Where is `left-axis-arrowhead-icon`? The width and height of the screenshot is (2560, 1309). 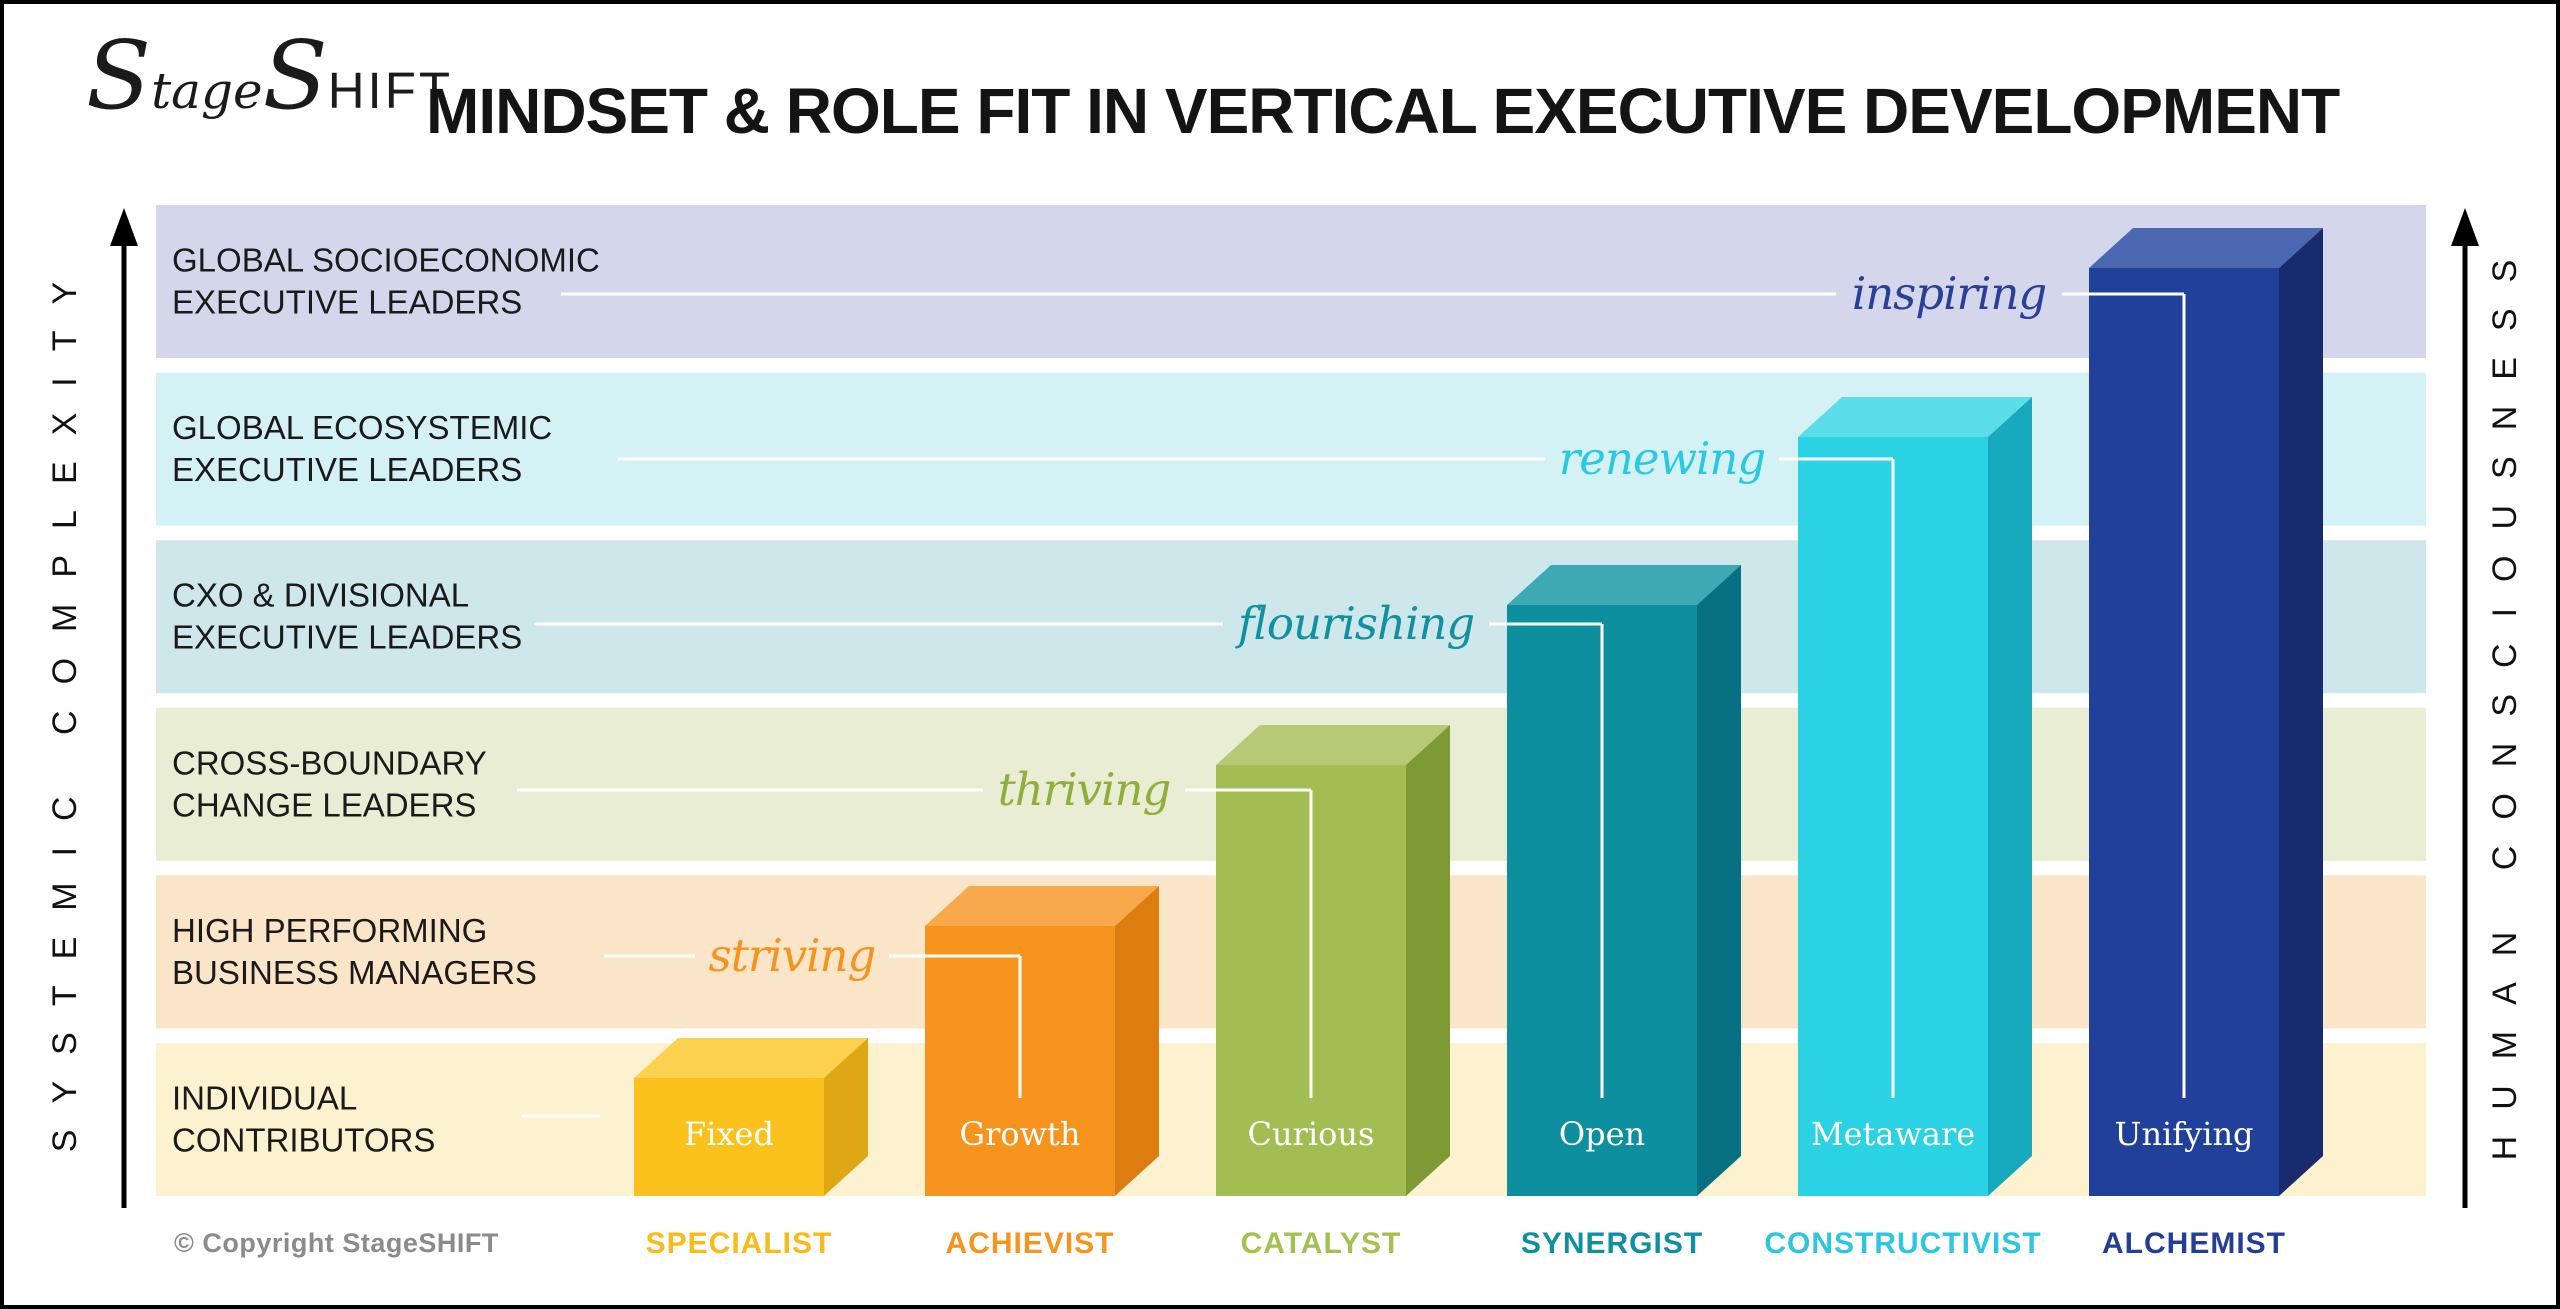
left-axis-arrowhead-icon is located at coordinates (124, 227).